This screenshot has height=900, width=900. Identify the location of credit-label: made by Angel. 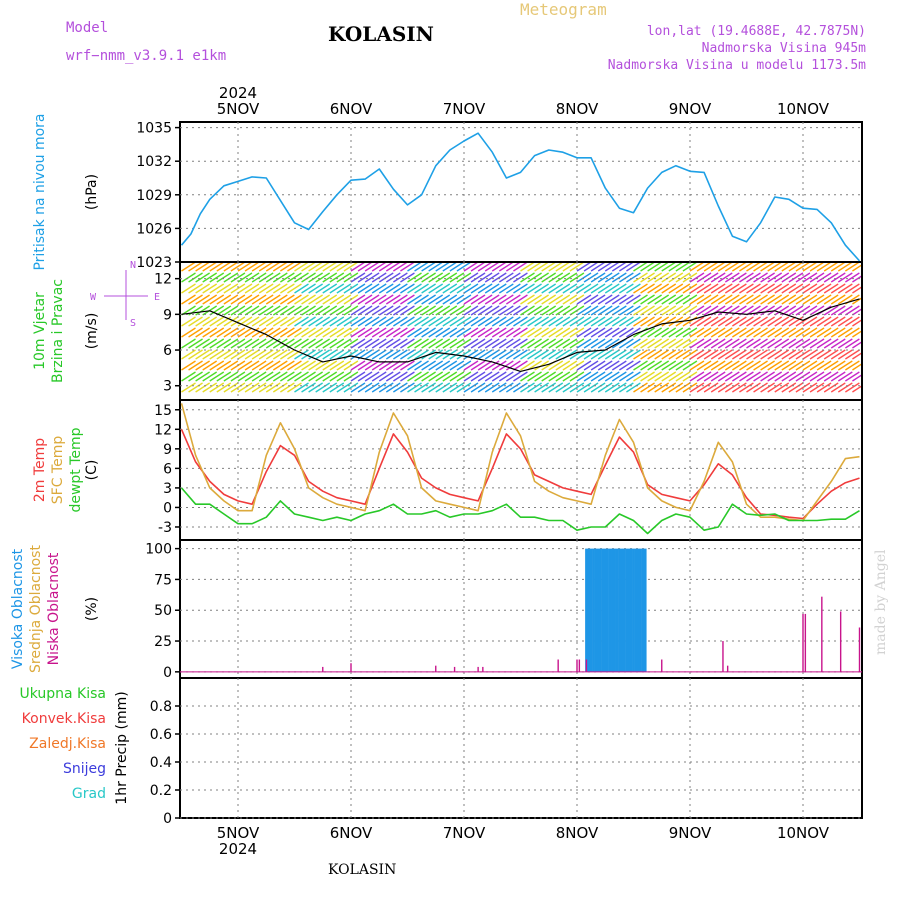
(881, 602).